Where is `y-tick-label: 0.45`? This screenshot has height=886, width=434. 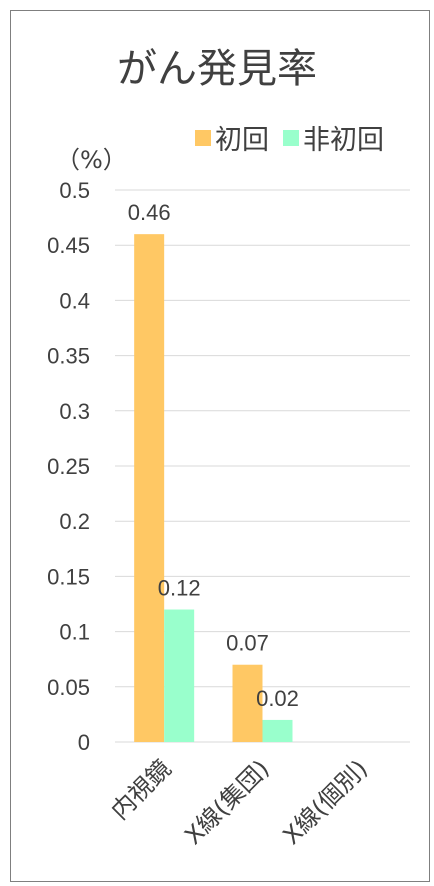 y-tick-label: 0.45 is located at coordinates (68, 245).